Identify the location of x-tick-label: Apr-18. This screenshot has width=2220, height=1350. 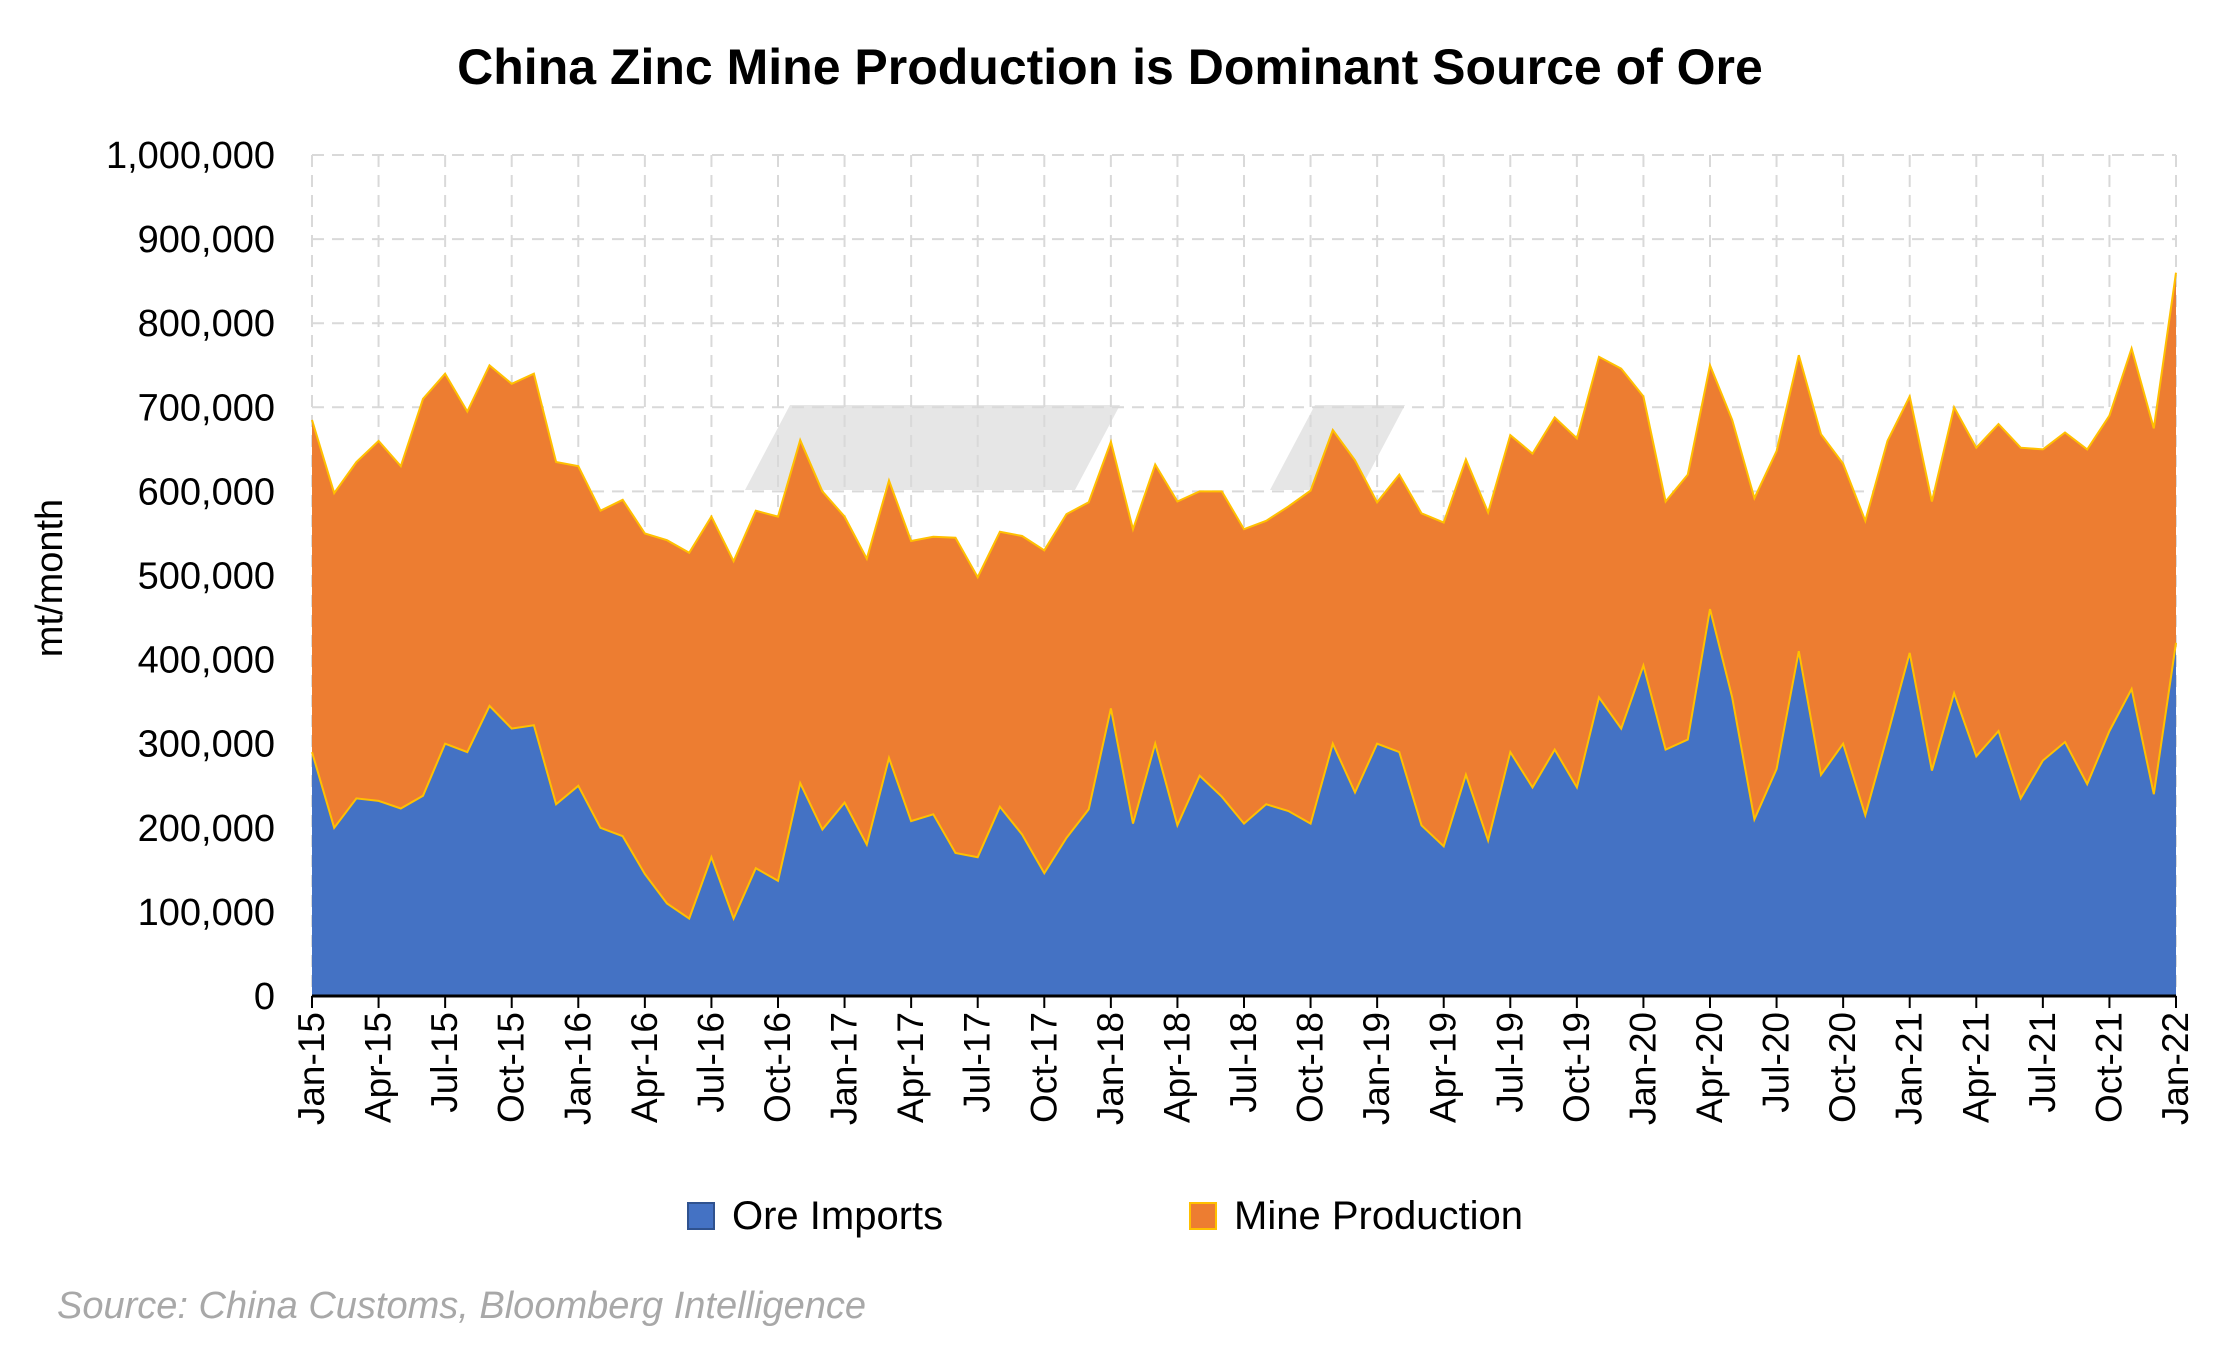
(1176, 1067).